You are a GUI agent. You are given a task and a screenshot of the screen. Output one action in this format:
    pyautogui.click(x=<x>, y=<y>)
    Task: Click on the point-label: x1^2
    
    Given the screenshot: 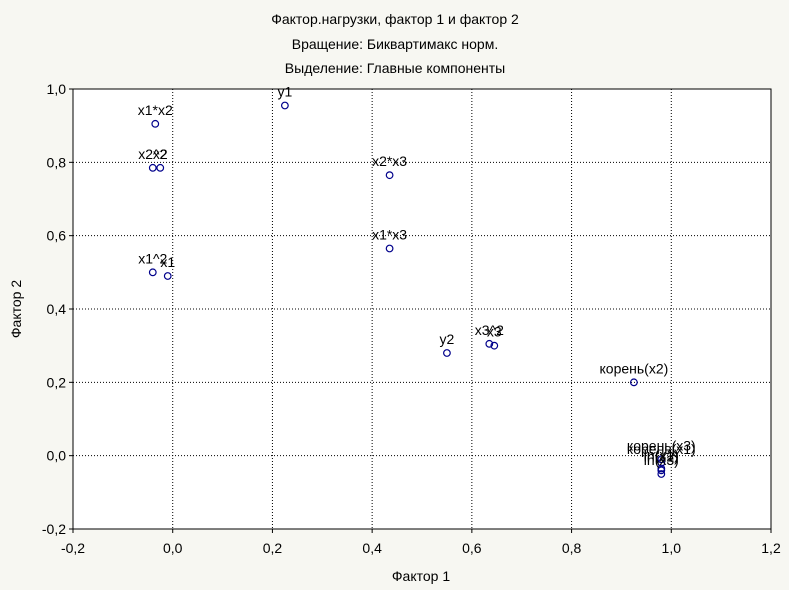 What is the action you would take?
    pyautogui.click(x=152, y=258)
    